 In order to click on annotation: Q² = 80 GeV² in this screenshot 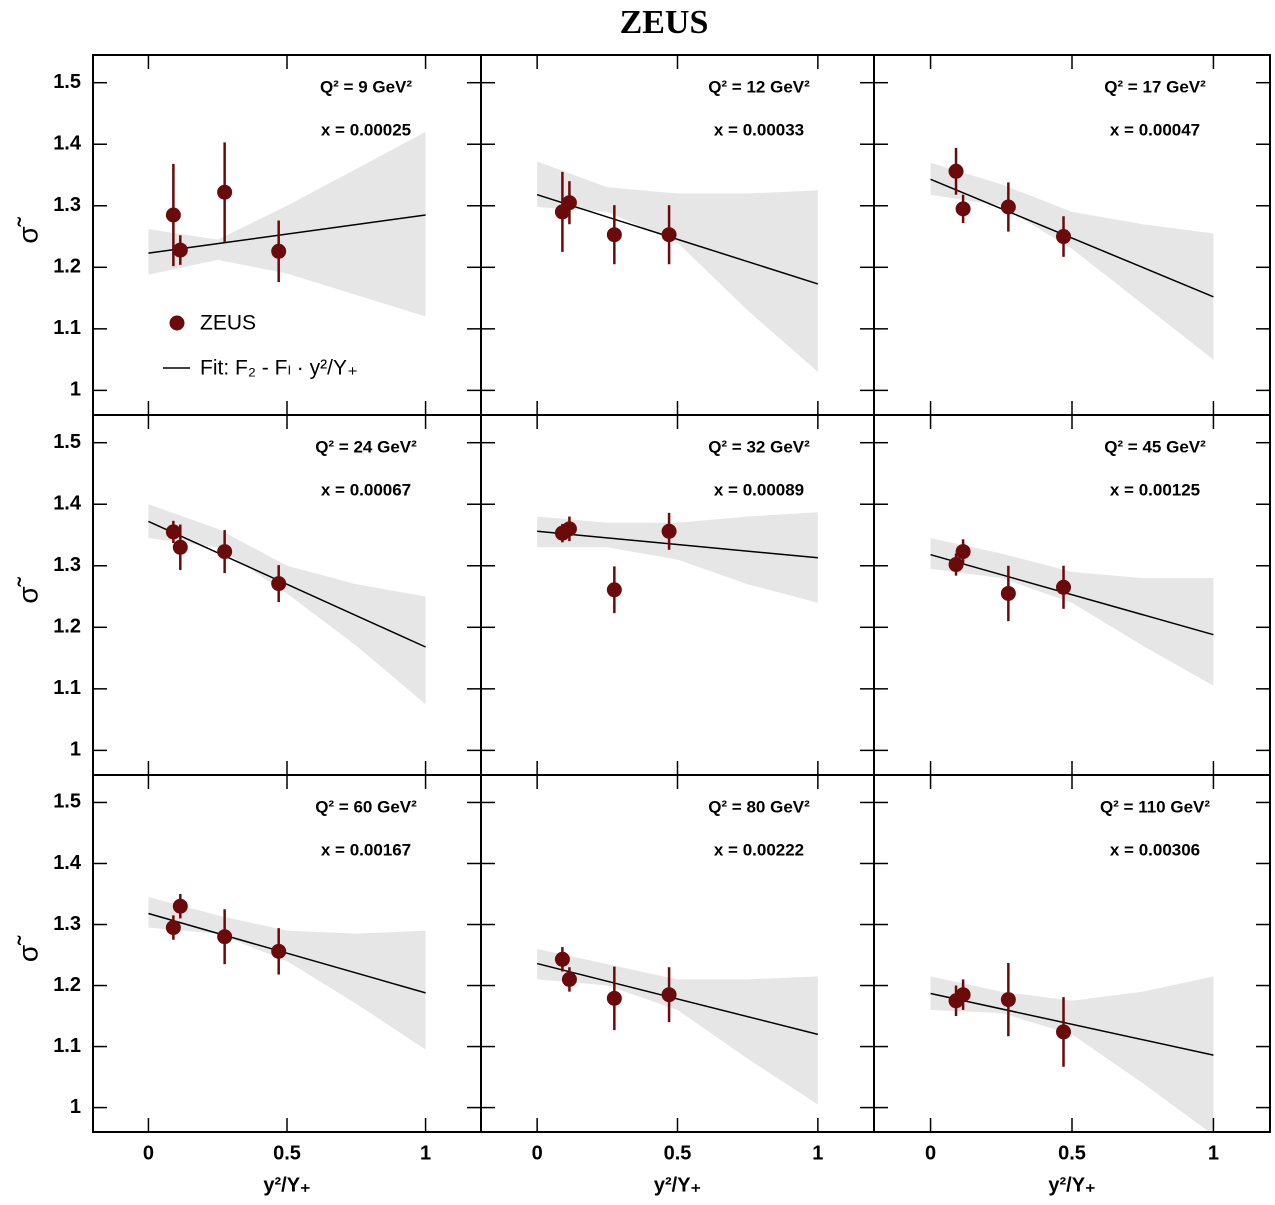, I will do `click(759, 806)`.